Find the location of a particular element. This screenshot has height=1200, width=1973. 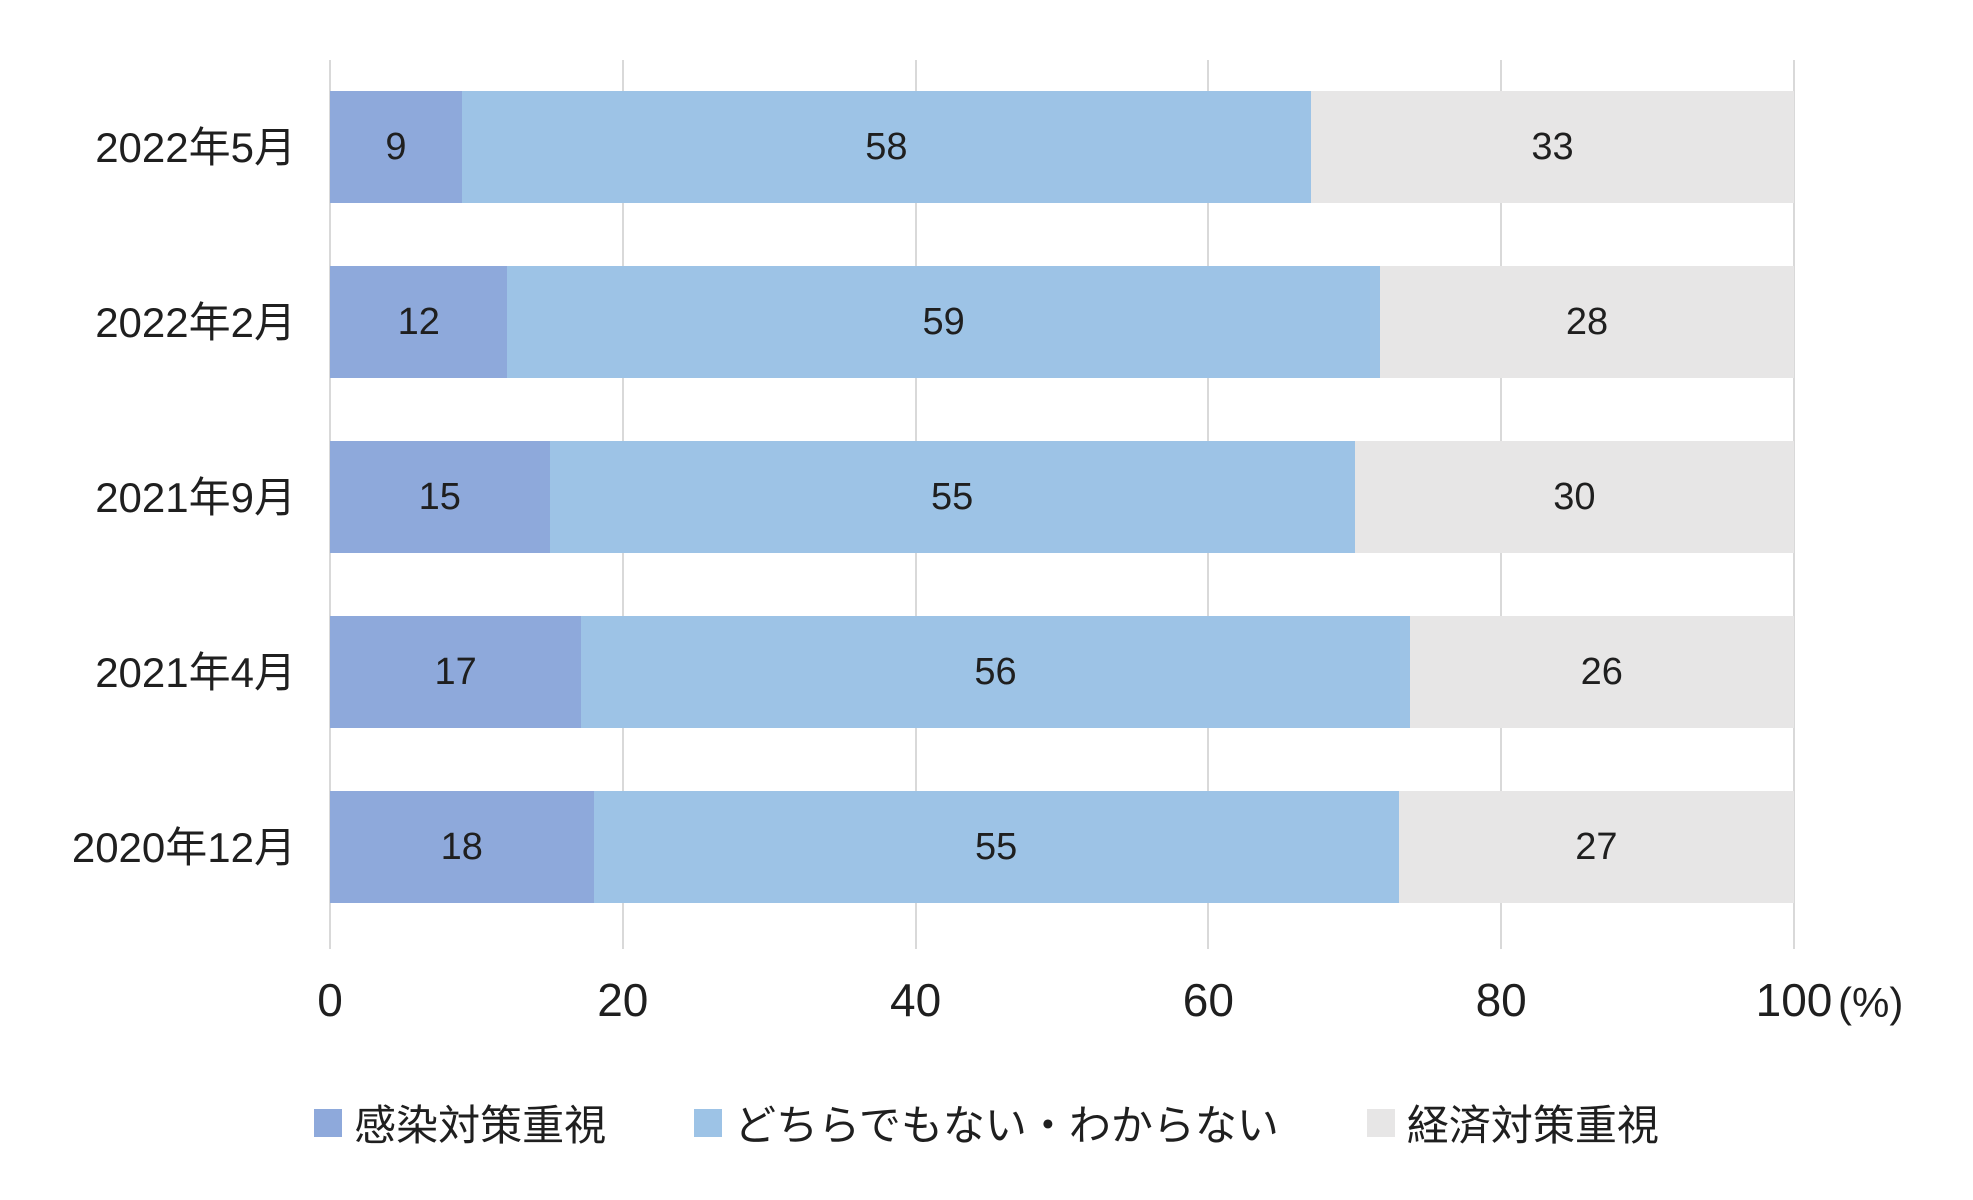

x-axis-unit-label: (%) is located at coordinates (1871, 1002).